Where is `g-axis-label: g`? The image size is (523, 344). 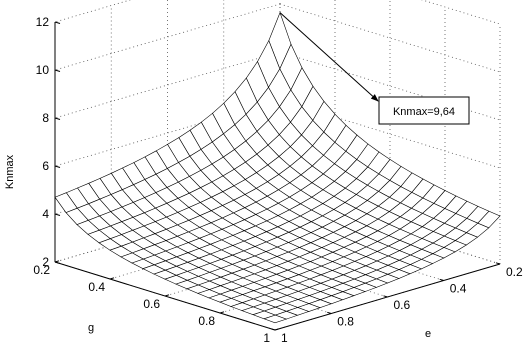
g-axis-label: g is located at coordinates (91, 328).